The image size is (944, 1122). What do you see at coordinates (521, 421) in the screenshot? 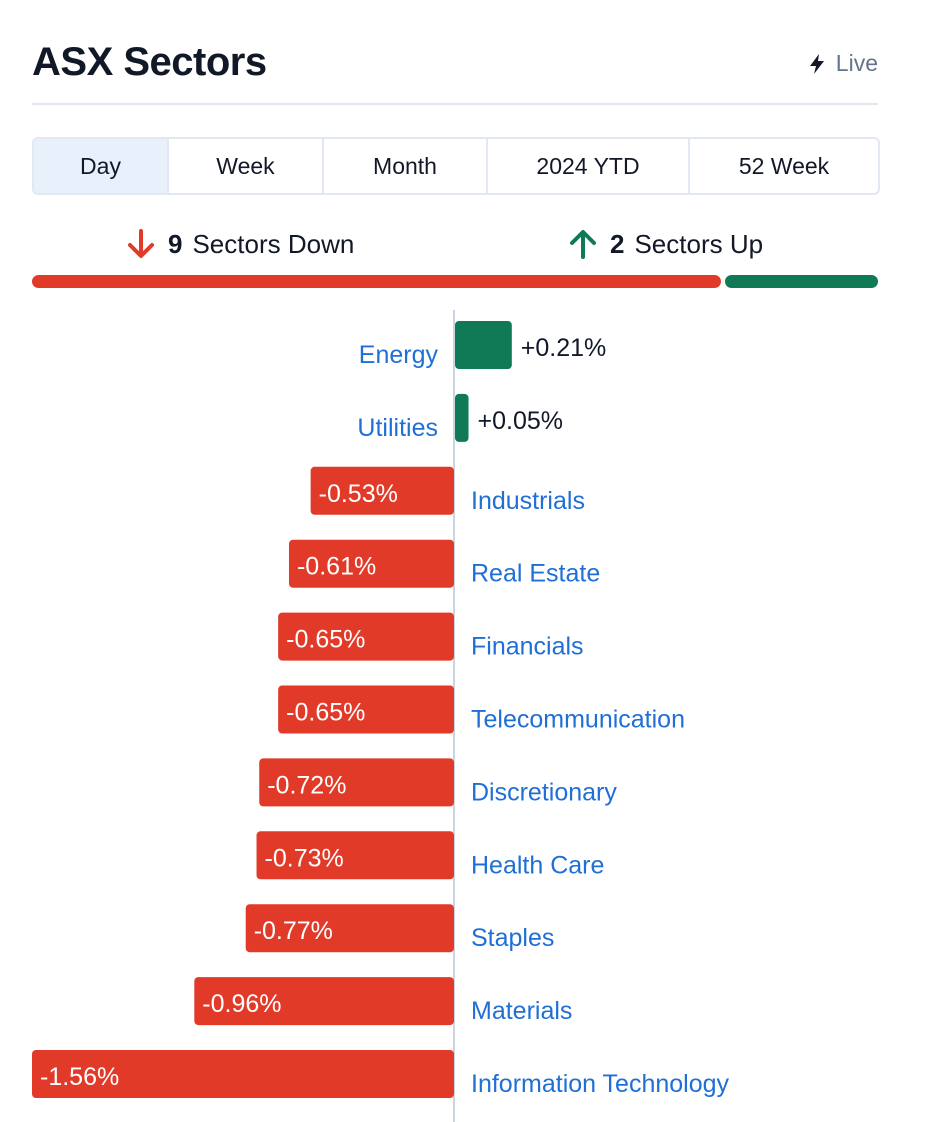
I see `bar-value-label: +0.05%` at bounding box center [521, 421].